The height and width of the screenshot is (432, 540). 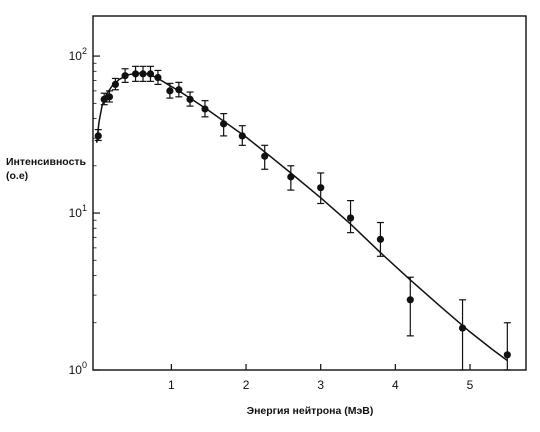 I want to click on x-tick-label: 4, so click(x=395, y=385).